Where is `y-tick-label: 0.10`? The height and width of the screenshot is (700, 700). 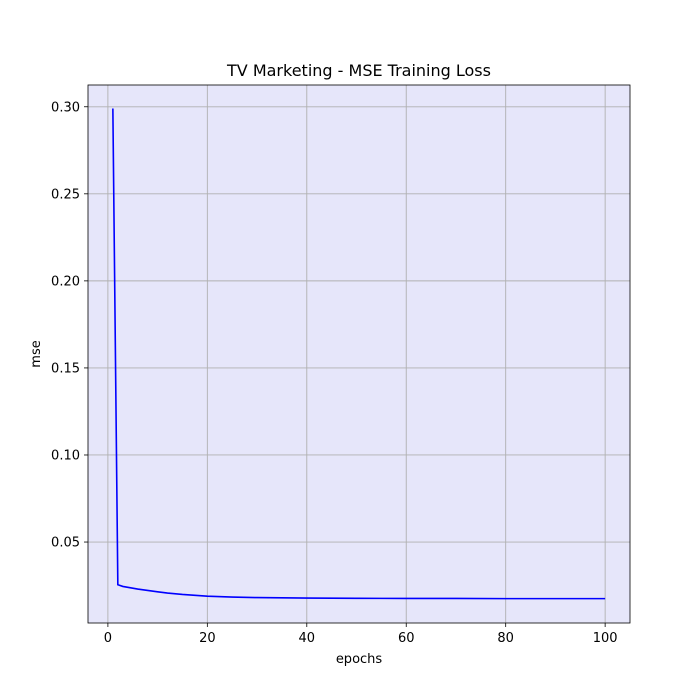 y-tick-label: 0.10 is located at coordinates (65, 455).